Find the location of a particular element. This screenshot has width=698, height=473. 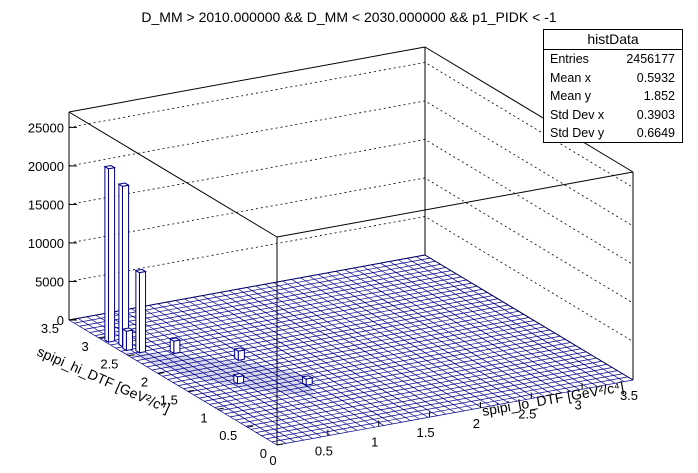

z-tick-label: 20000 is located at coordinates (46, 166).